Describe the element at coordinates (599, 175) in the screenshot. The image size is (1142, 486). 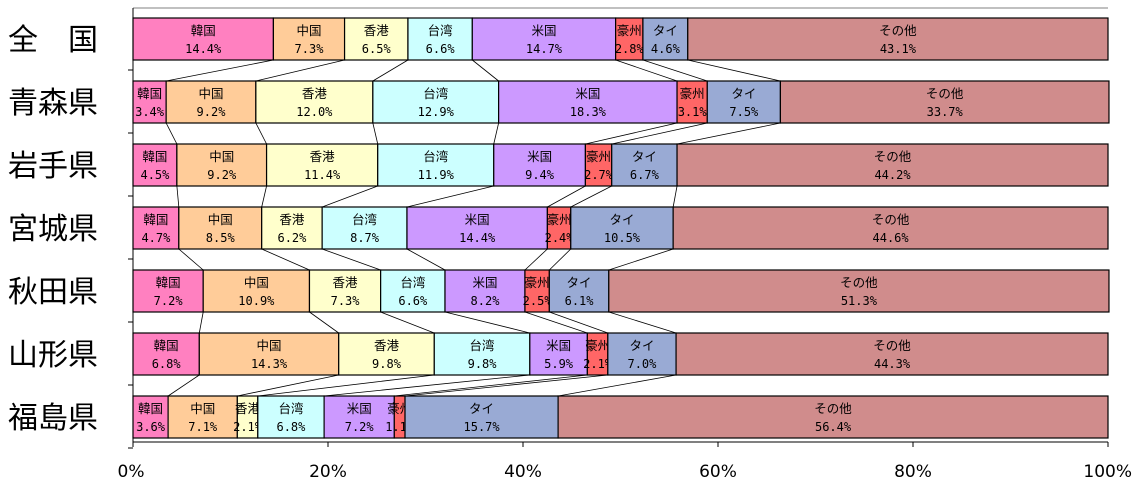
I see `data-label: 2.7%` at that location.